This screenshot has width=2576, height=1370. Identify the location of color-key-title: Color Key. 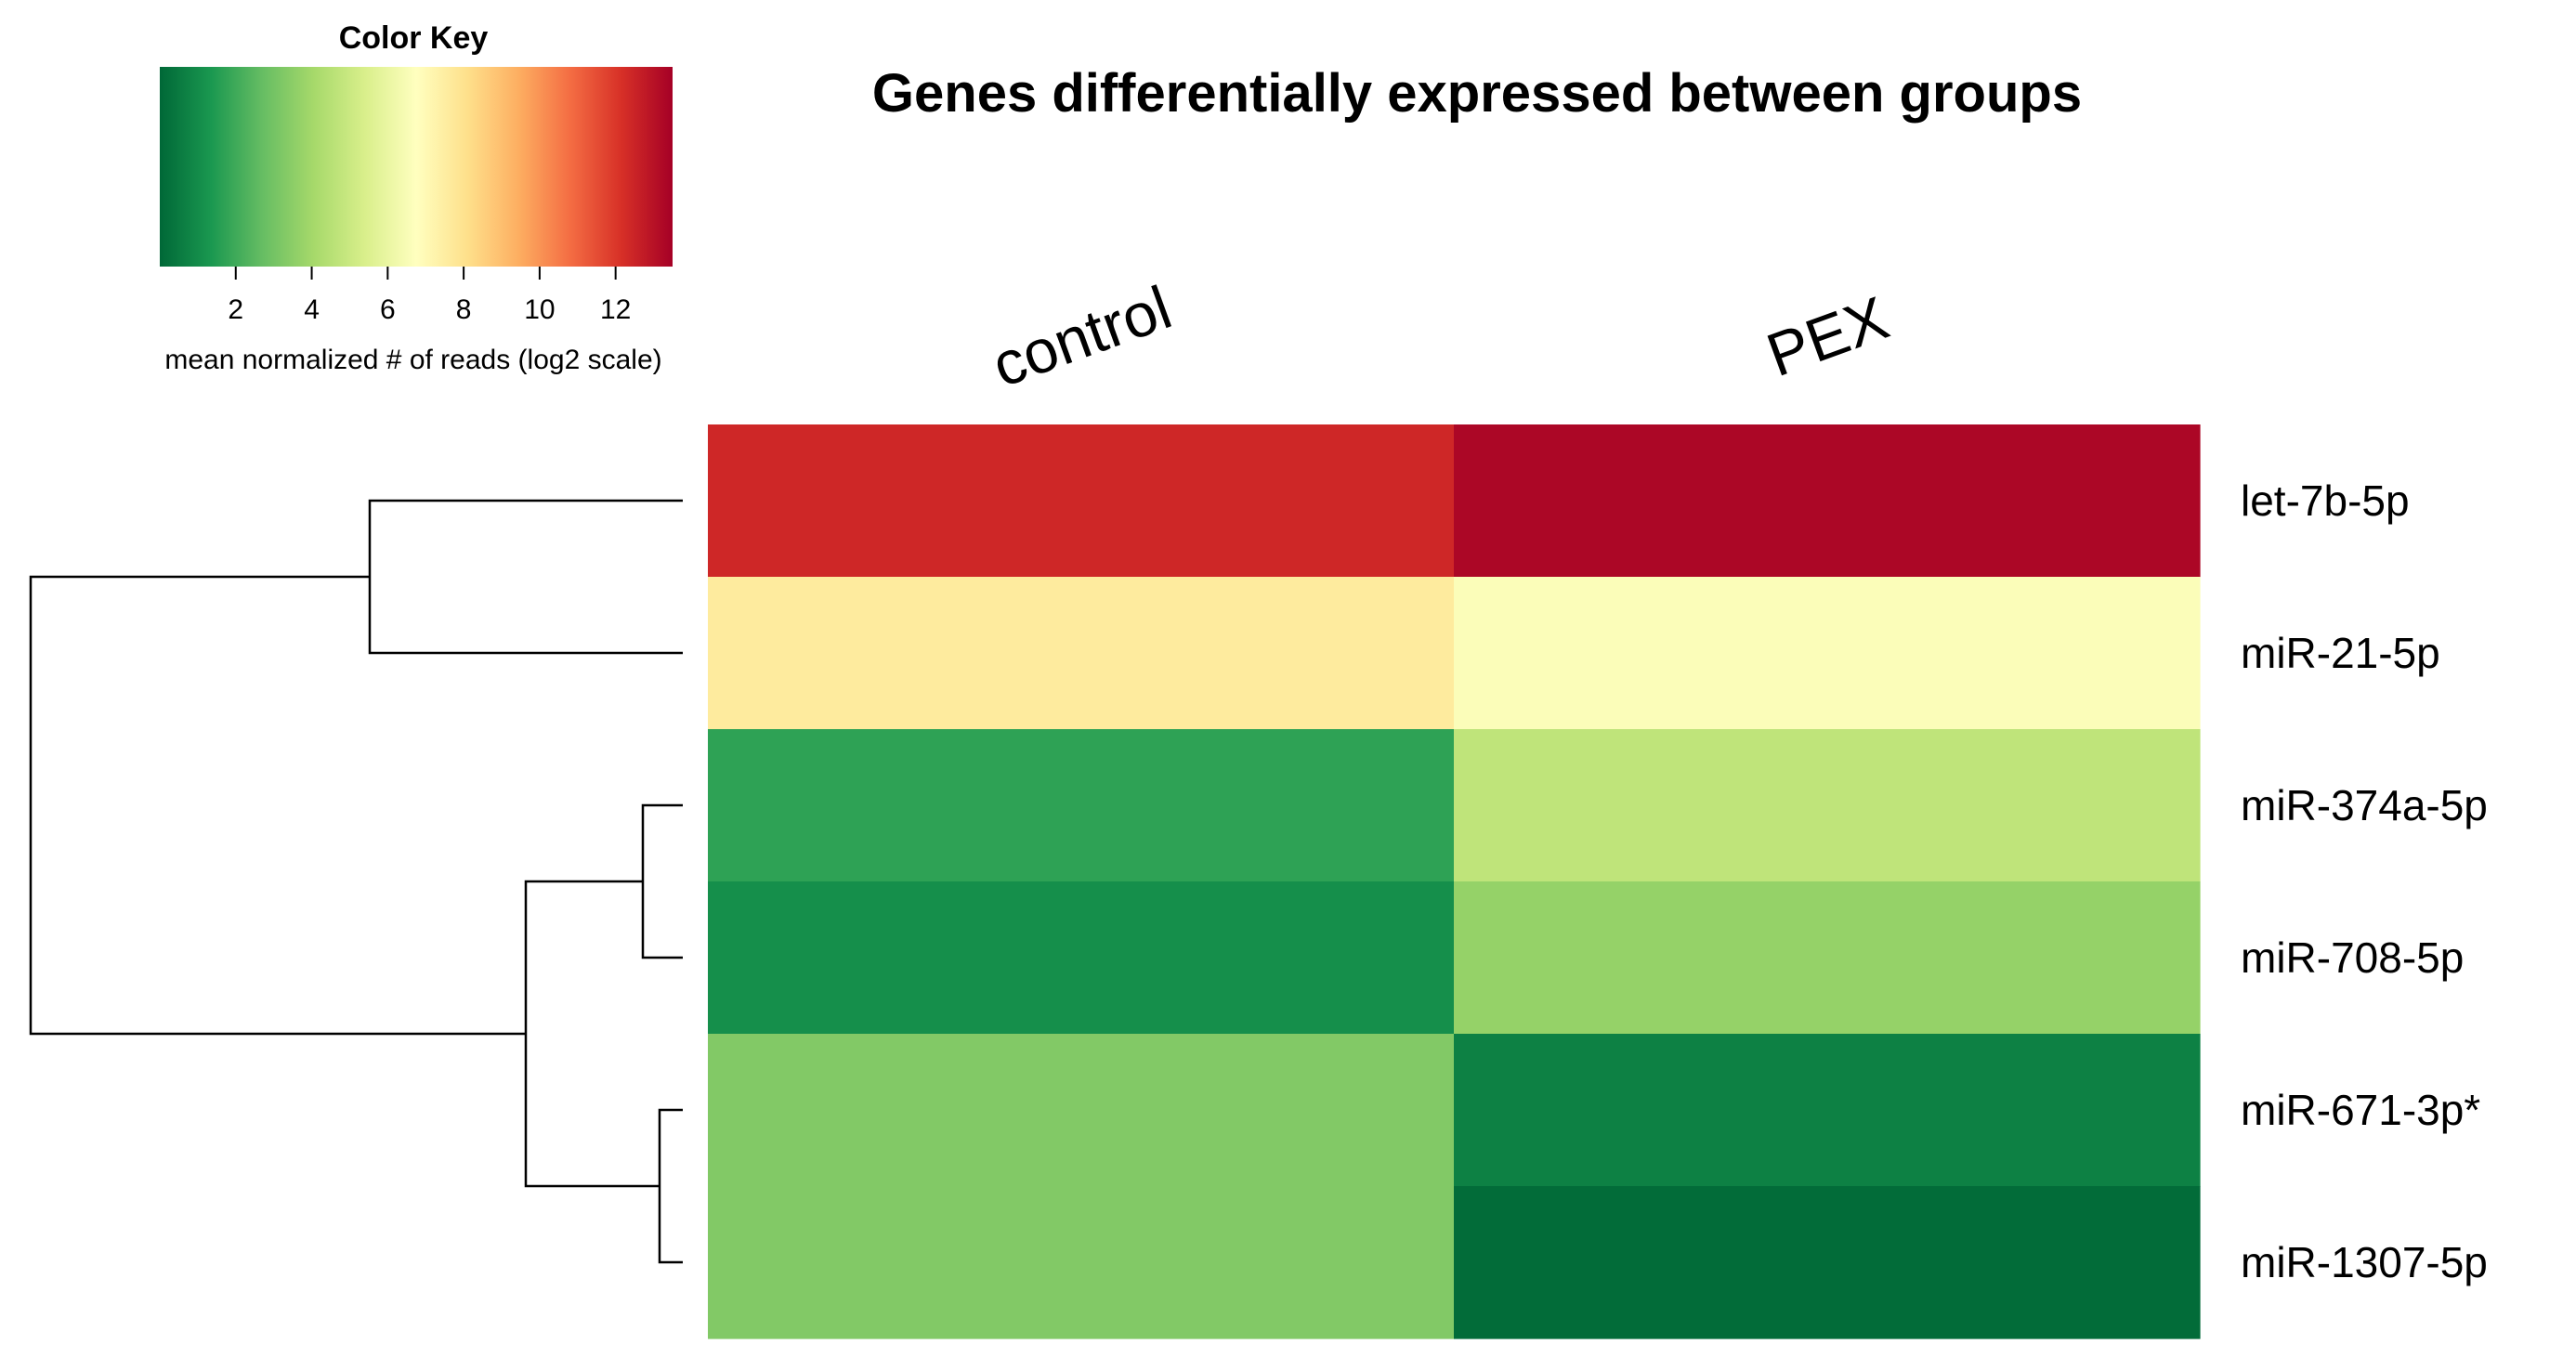
(414, 38).